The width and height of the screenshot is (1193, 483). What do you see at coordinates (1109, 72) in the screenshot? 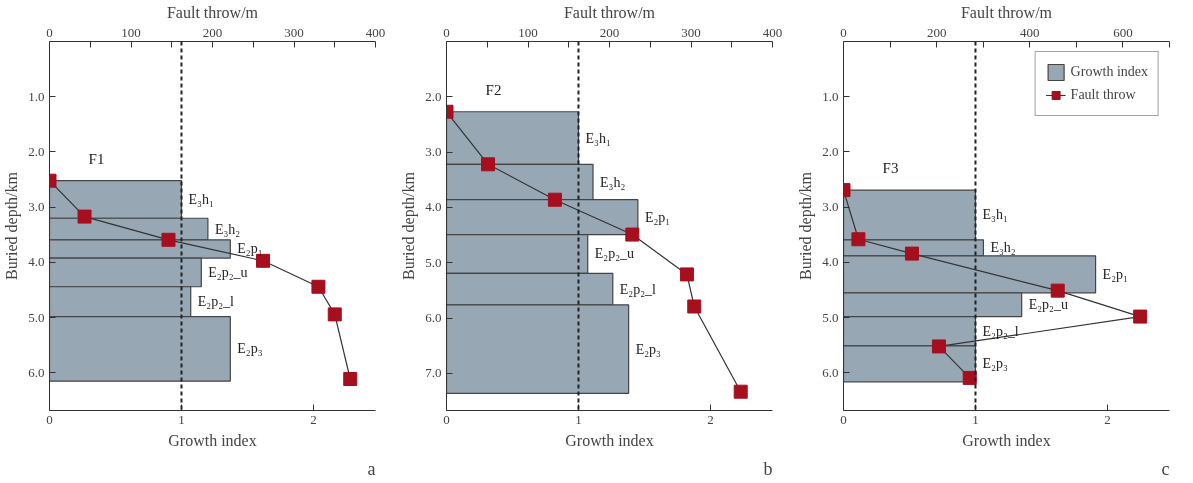
I see `legend-label: Growth index` at bounding box center [1109, 72].